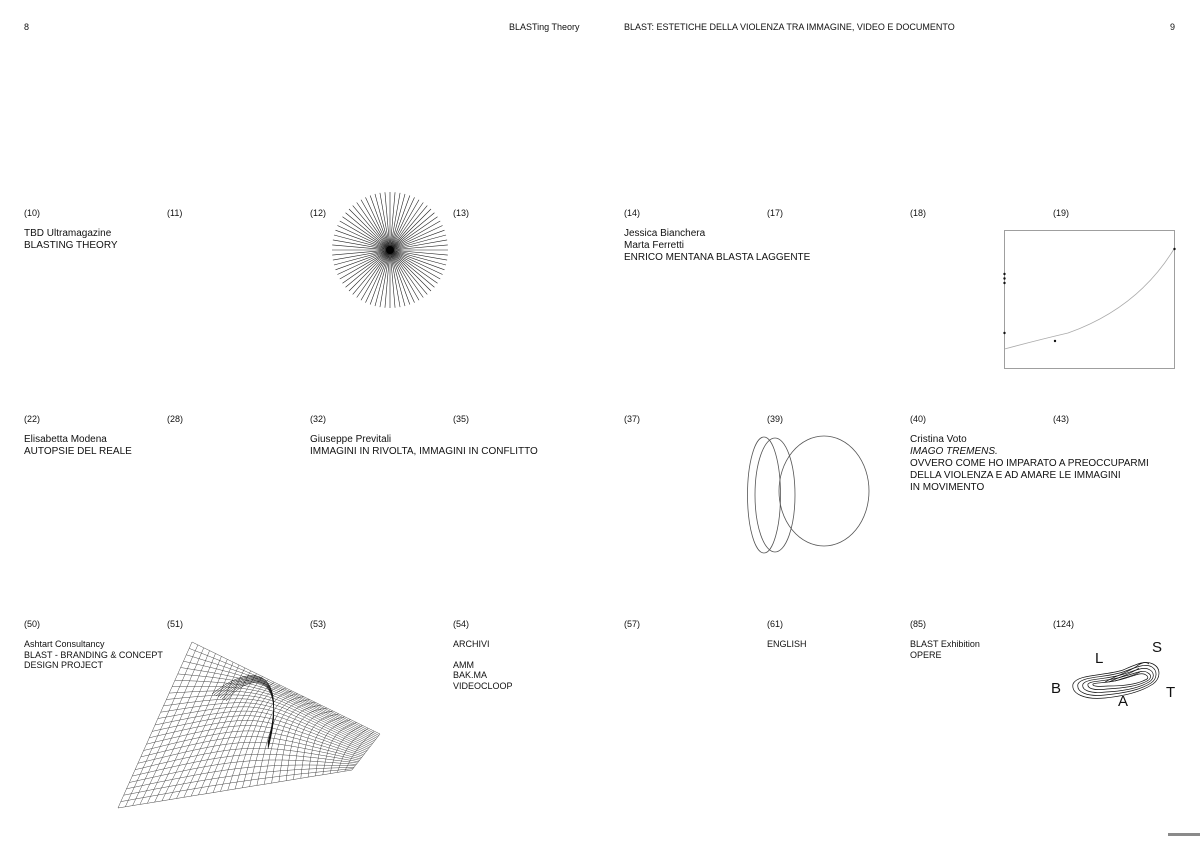  Describe the element at coordinates (470, 675) in the screenshot. I see `archive-item: BAK.MA` at that location.